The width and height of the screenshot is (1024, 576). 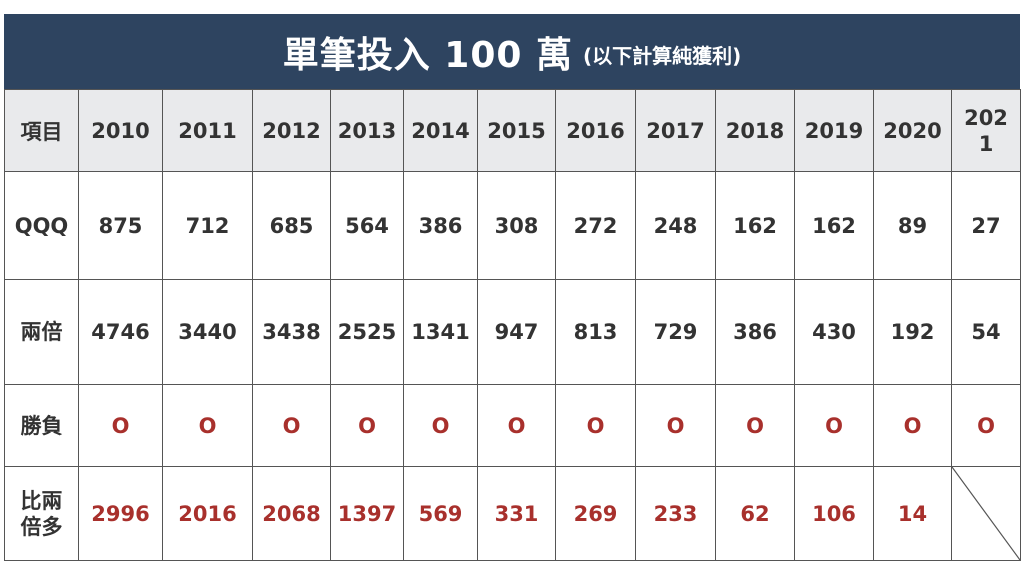 What do you see at coordinates (516, 130) in the screenshot?
I see `header-year: 2015` at bounding box center [516, 130].